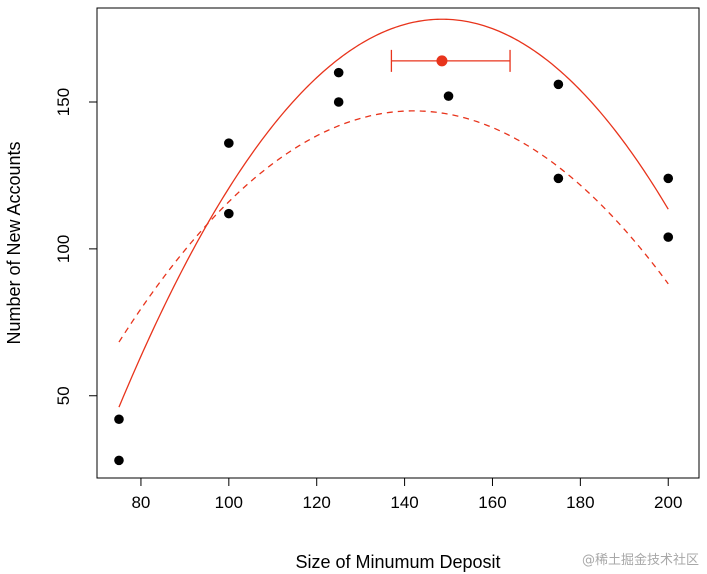 The width and height of the screenshot is (707, 574). I want to click on x-axis: 80 100 120 140 160 180 200, so click(406, 495).